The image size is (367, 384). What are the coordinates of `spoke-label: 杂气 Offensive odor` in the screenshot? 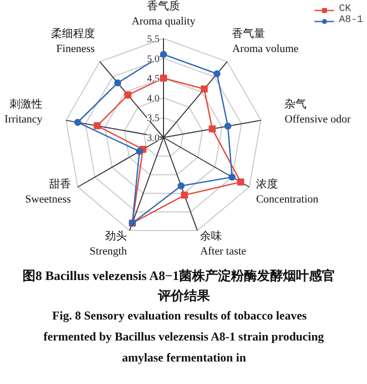 It's located at (318, 111).